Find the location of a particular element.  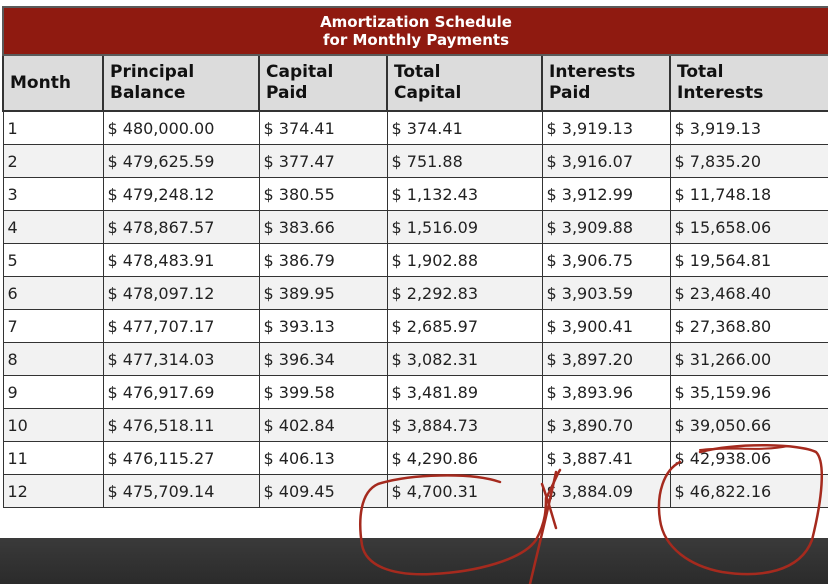

table-cell: $ 3,890.70 is located at coordinates (606, 425).